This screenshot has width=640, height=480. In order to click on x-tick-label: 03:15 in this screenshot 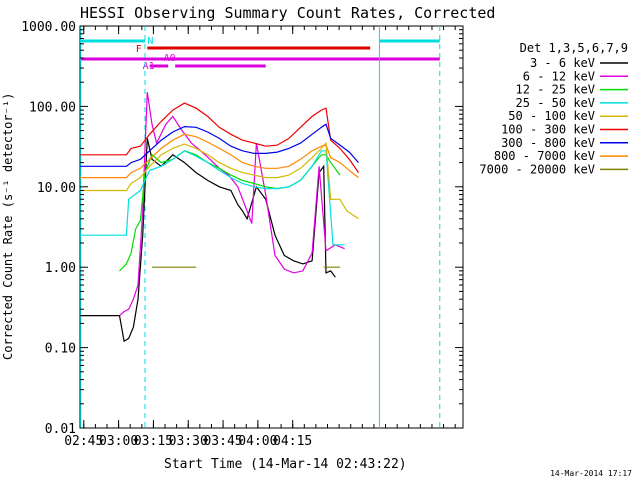, I will do `click(153, 441)`.